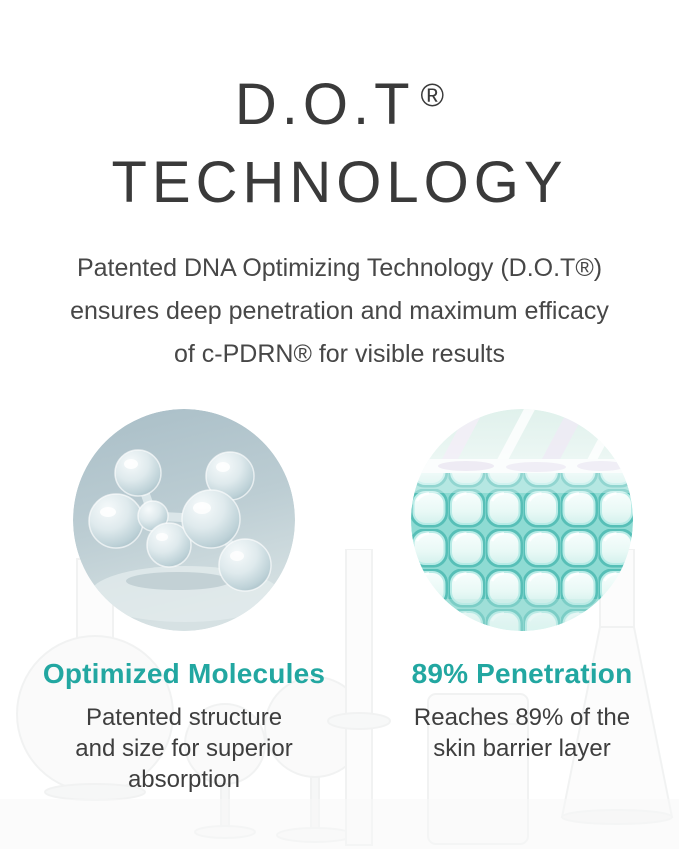  What do you see at coordinates (184, 520) in the screenshot?
I see `glass-molecule-structure-image` at bounding box center [184, 520].